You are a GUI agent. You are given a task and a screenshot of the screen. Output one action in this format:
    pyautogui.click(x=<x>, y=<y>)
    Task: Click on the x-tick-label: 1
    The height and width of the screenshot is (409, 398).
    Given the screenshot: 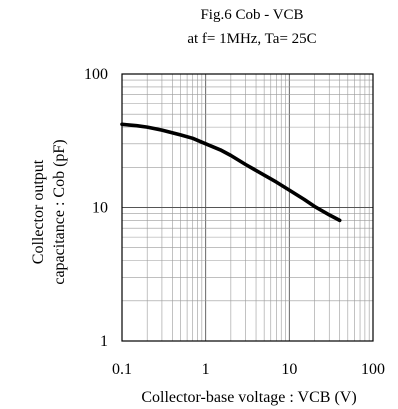 What is the action you would take?
    pyautogui.click(x=206, y=369)
    